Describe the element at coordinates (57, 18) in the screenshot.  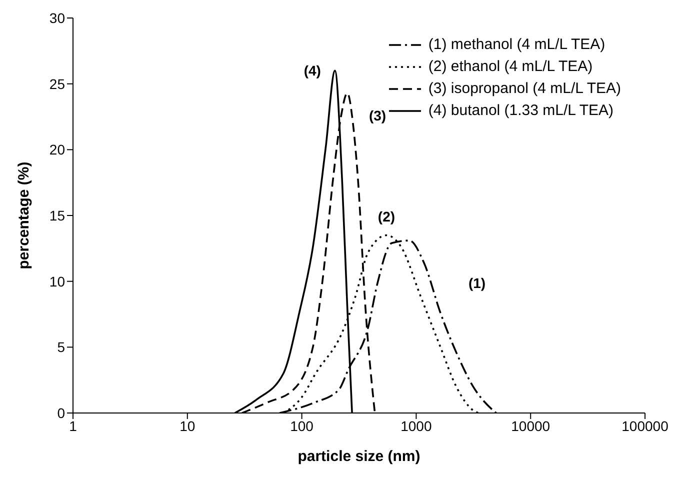
I see `y-tick-label: 30` at that location.